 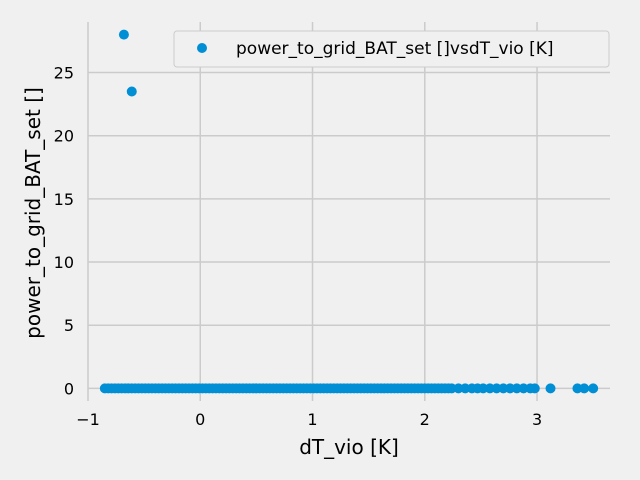 What do you see at coordinates (69, 325) in the screenshot?
I see `y-tick-label: 5` at bounding box center [69, 325].